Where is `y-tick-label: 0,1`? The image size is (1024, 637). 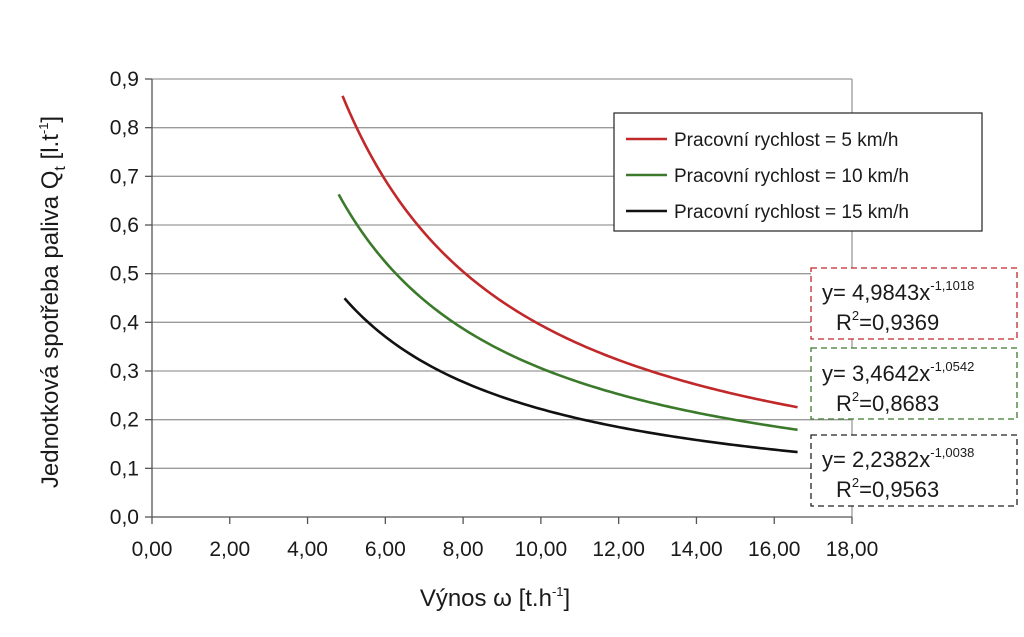 y-tick-label: 0,1 is located at coordinates (124, 468).